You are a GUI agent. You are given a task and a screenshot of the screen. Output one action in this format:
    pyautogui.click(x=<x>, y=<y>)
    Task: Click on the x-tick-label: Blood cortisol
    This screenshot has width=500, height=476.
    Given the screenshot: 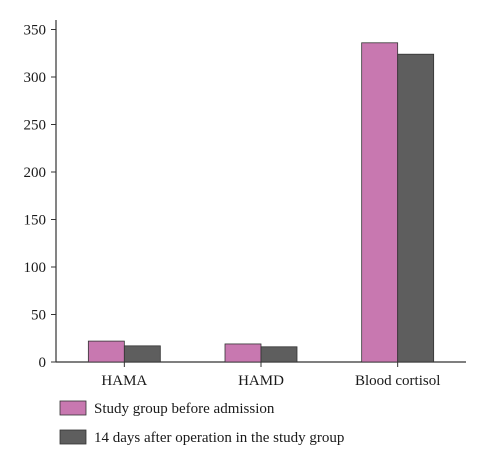 What is the action you would take?
    pyautogui.click(x=397, y=381)
    